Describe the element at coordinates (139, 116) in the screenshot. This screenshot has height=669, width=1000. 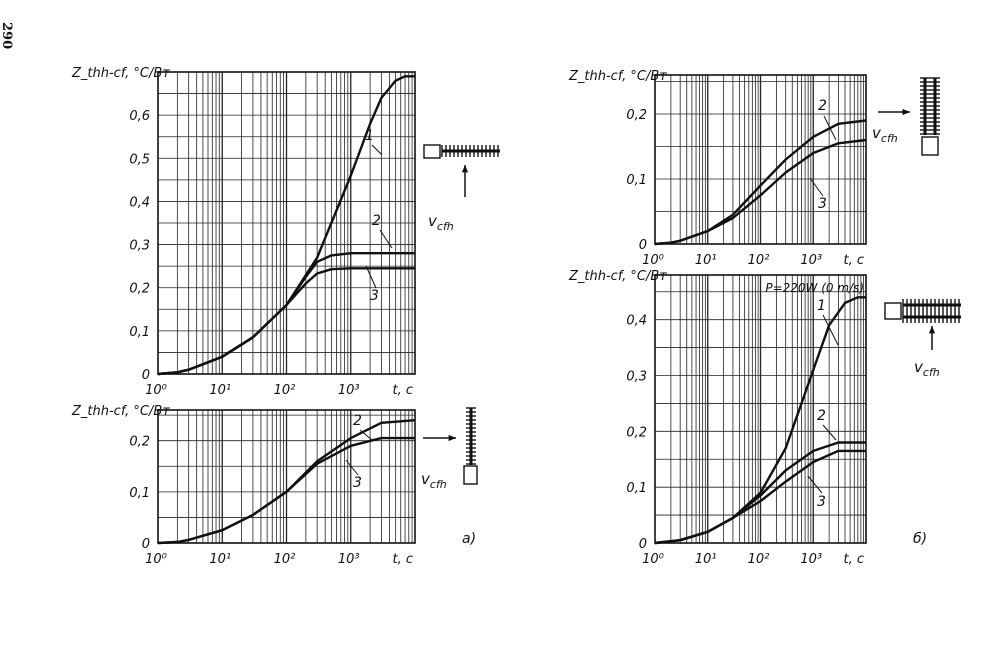
I see `y-tick-label: 0,6` at that location.